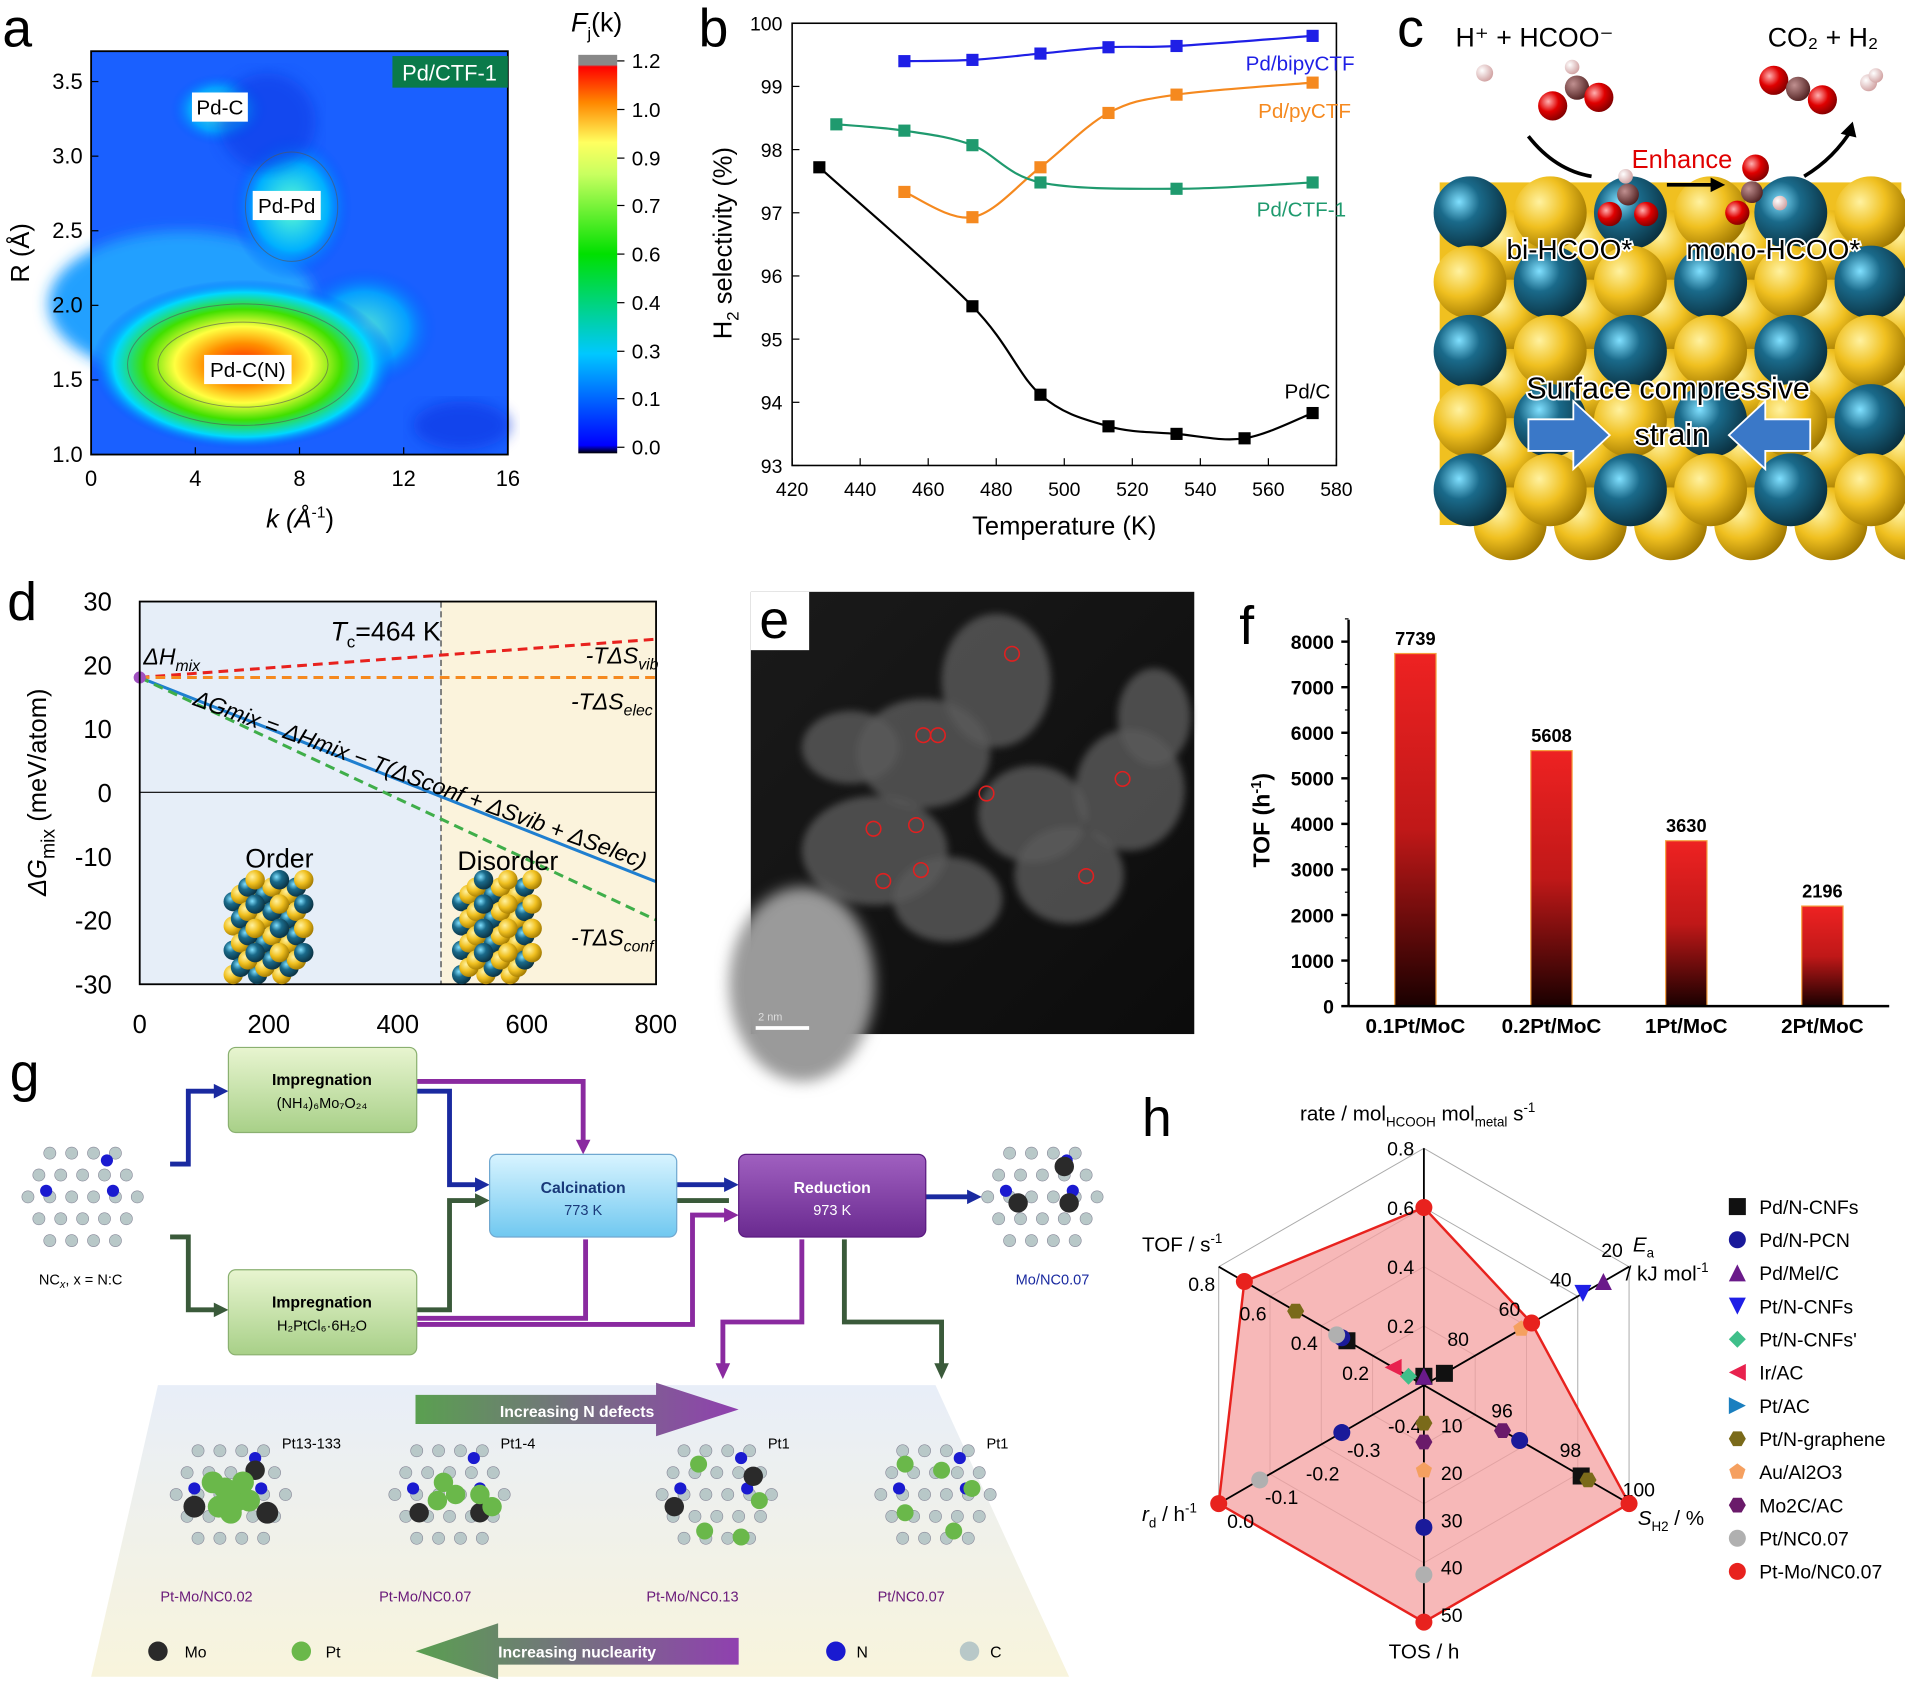 Image resolution: width=1905 pixels, height=1683 pixels. I want to click on x-tick-label: 520, so click(1132, 490).